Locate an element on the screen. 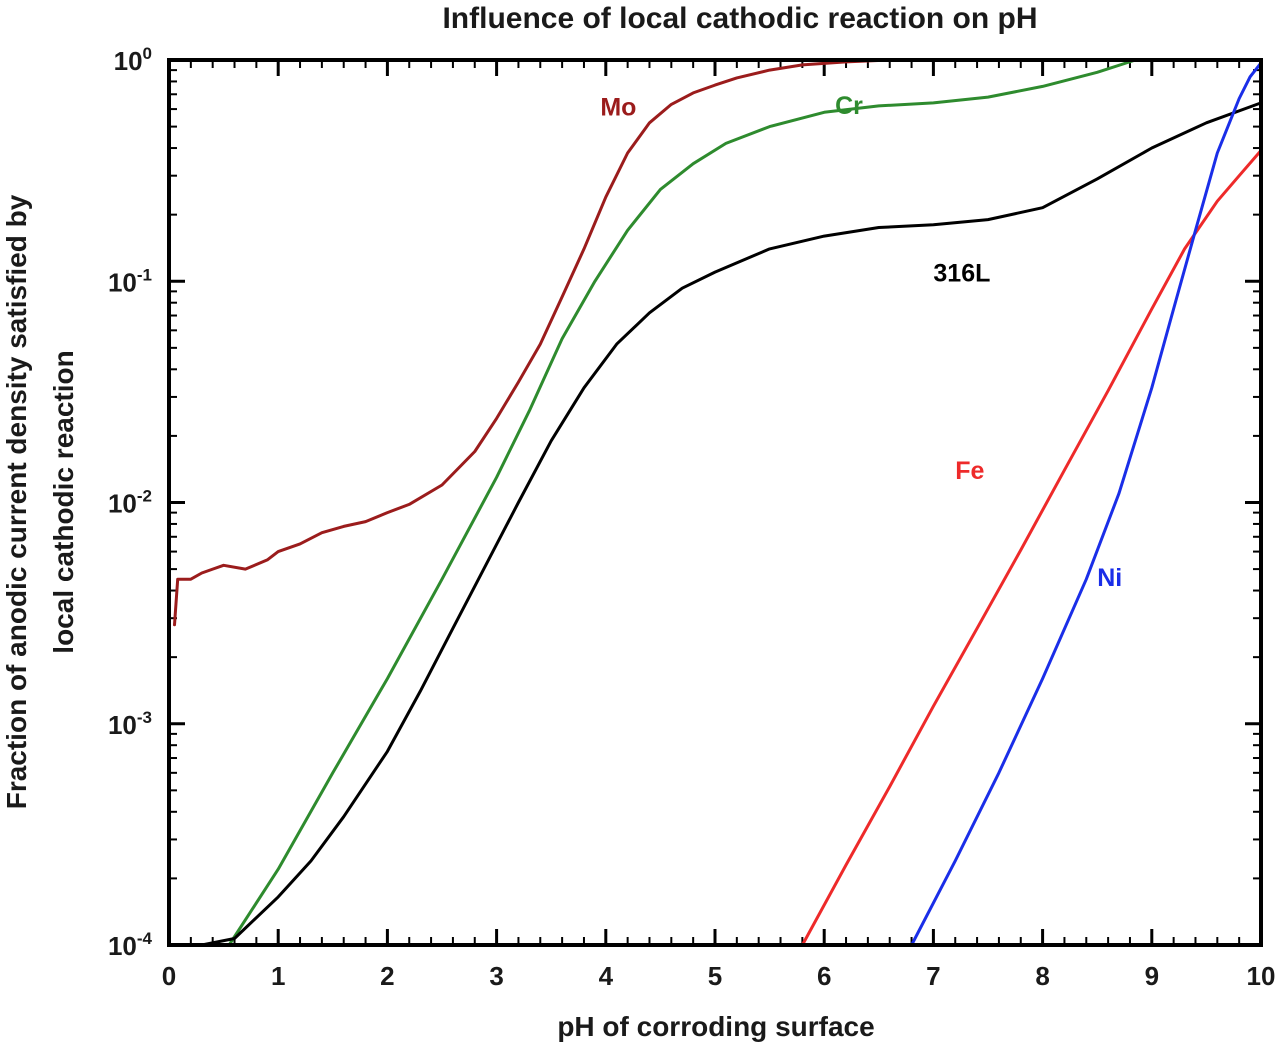 The width and height of the screenshot is (1280, 1048). x-tick-label-8: 8 is located at coordinates (1042, 976).